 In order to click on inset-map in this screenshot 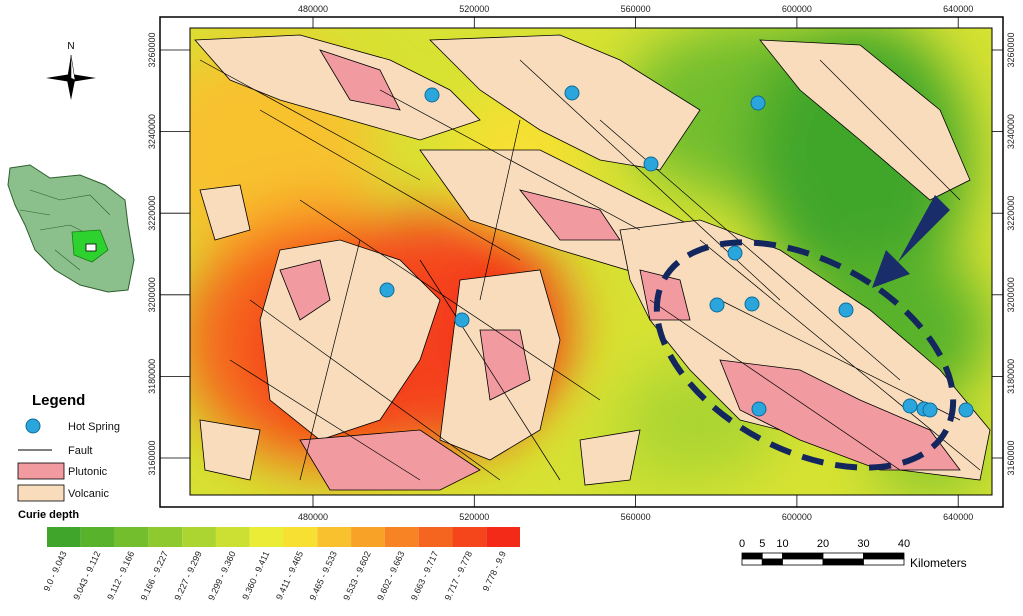, I will do `click(71, 228)`.